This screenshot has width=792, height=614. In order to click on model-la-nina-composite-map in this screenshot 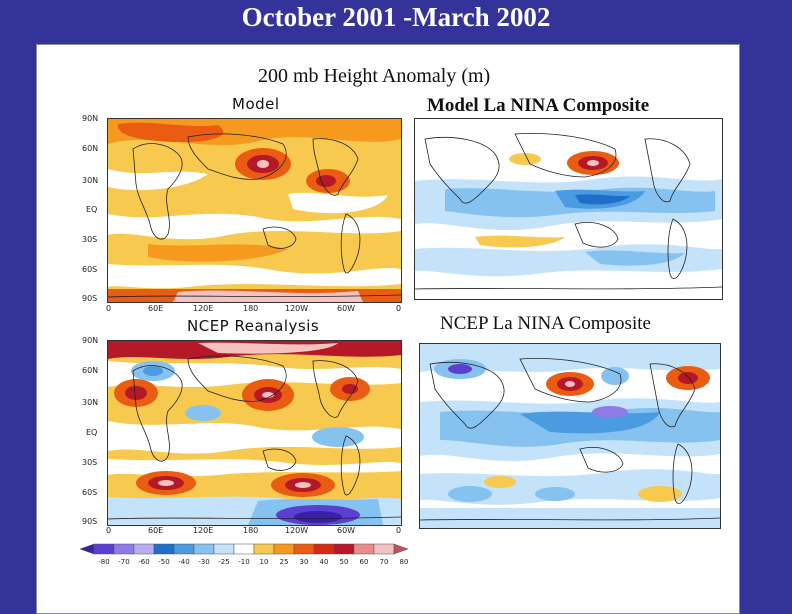, I will do `click(568, 209)`.